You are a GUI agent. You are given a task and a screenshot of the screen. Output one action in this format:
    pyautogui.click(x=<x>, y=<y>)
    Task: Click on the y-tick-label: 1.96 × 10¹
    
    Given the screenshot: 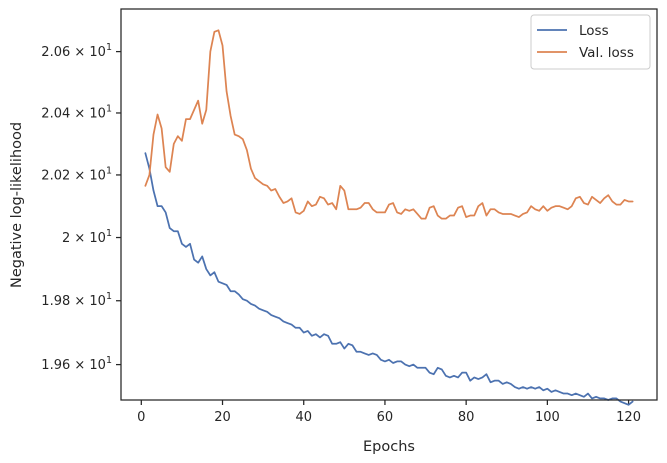 What is the action you would take?
    pyautogui.click(x=76, y=364)
    